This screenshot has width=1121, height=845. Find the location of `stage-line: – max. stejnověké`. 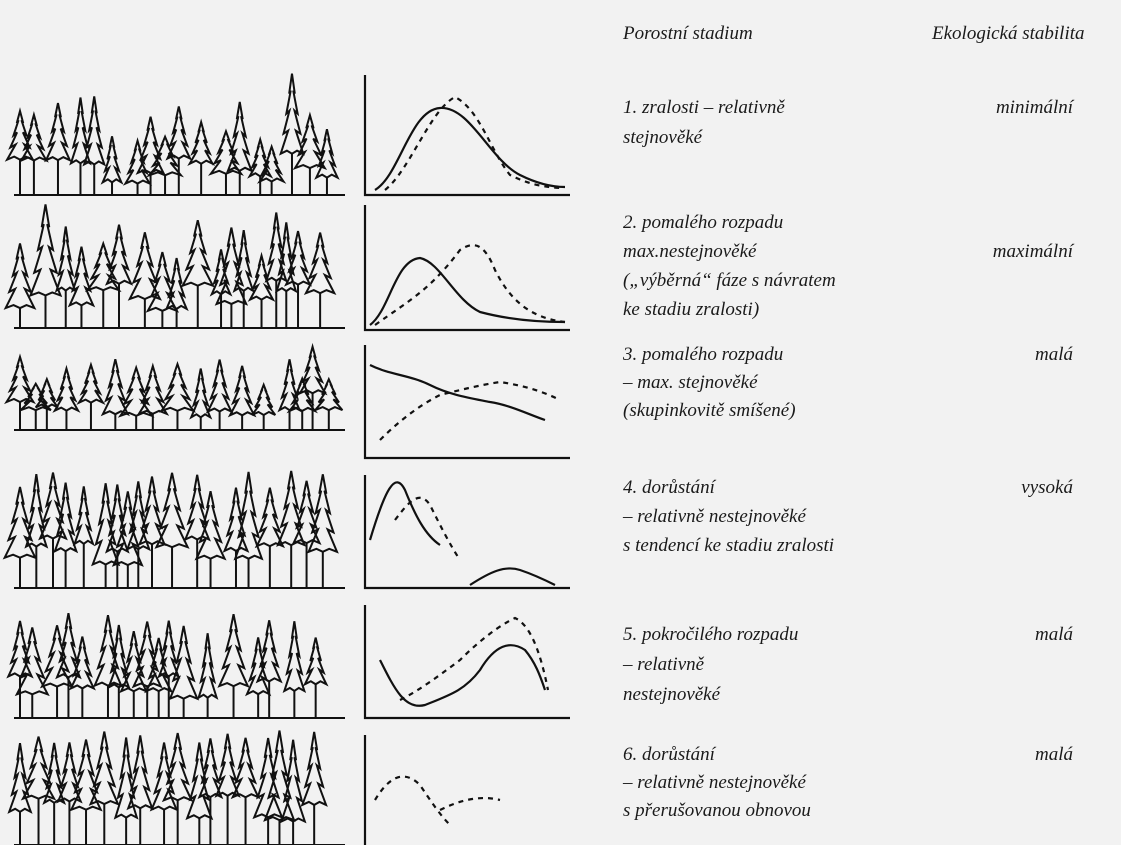

stage-line: – max. stejnověké is located at coordinates (690, 382).